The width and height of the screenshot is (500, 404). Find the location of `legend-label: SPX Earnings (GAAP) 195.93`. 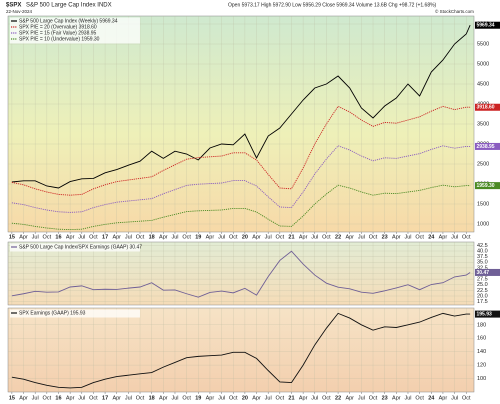

legend-label: SPX Earnings (GAAP) 195.93 is located at coordinates (52, 313).